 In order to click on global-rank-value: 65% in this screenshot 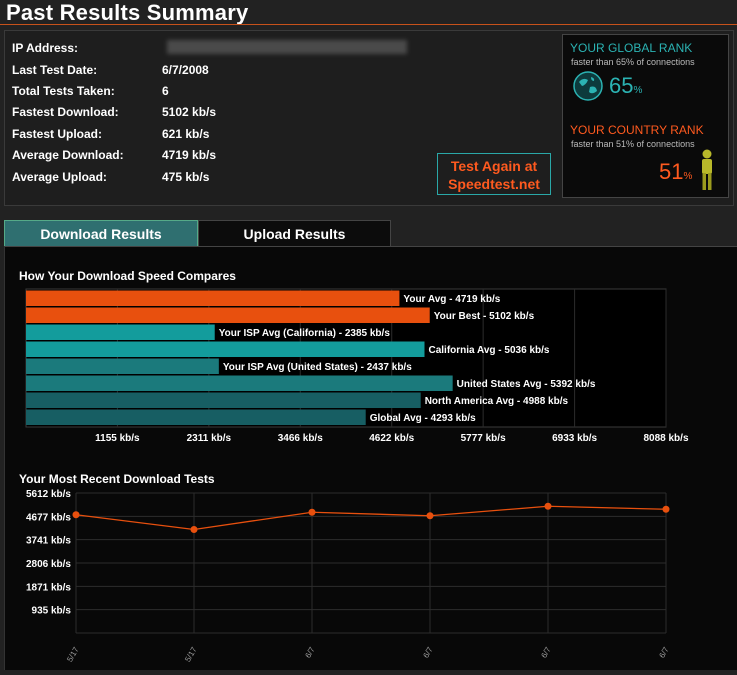, I will do `click(625, 86)`.